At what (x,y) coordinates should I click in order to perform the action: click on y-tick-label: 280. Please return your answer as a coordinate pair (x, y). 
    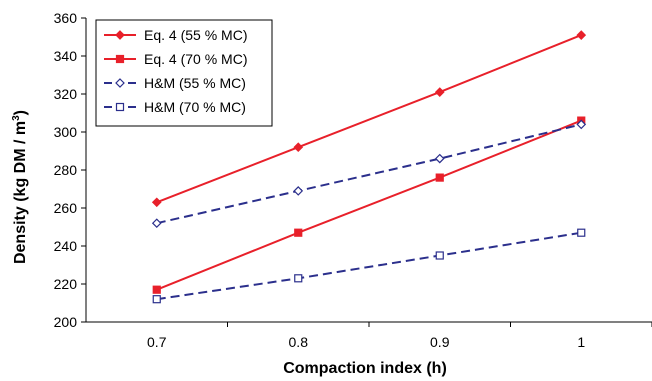
    Looking at the image, I should click on (66, 170).